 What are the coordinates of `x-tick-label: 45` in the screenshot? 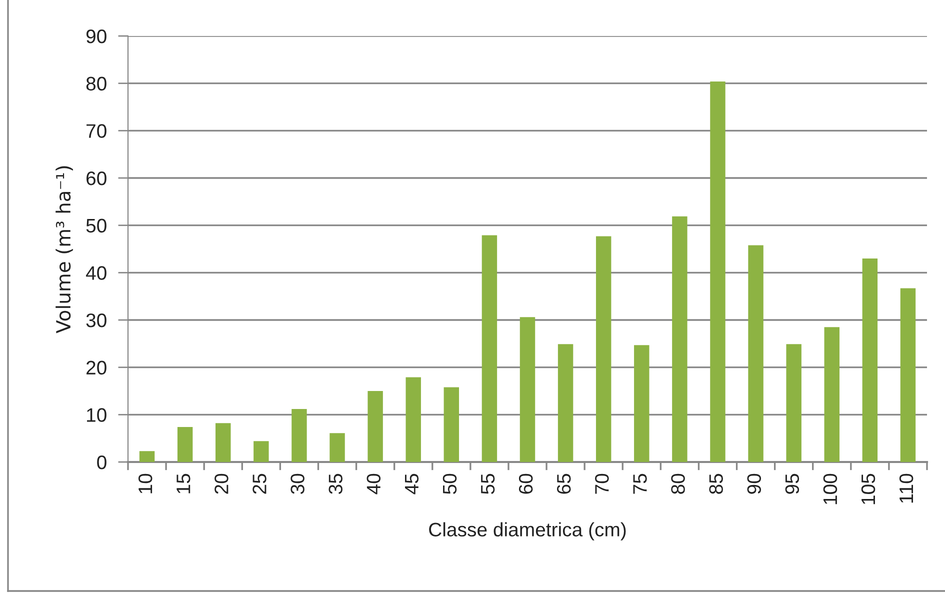 It's located at (412, 484).